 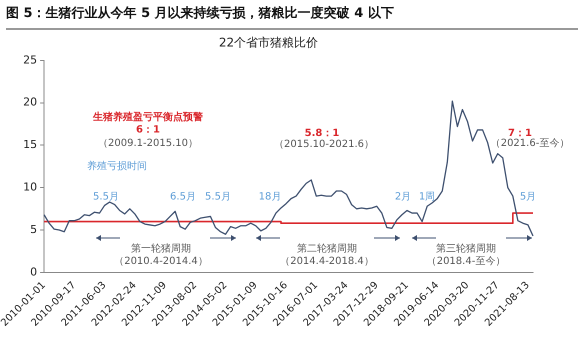 I want to click on annotation: 5月, so click(x=528, y=197).